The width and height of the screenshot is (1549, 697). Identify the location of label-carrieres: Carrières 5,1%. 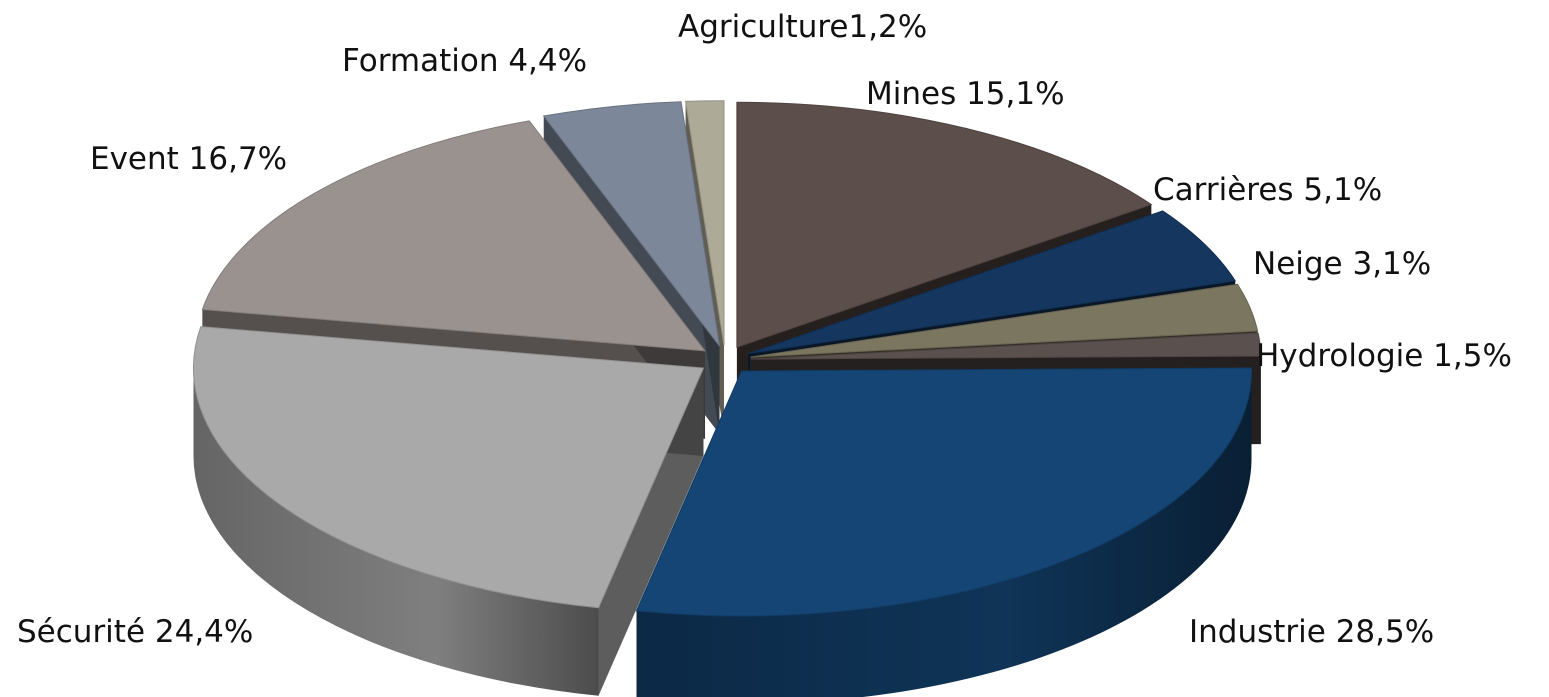
(1268, 190).